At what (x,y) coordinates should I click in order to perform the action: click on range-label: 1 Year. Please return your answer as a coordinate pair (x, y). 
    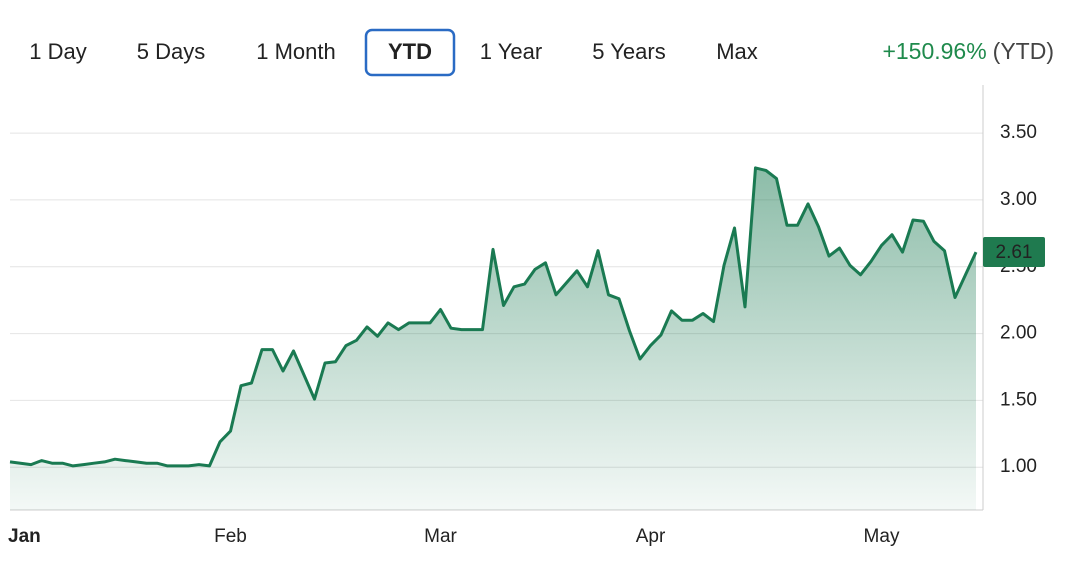
    Looking at the image, I should click on (511, 51).